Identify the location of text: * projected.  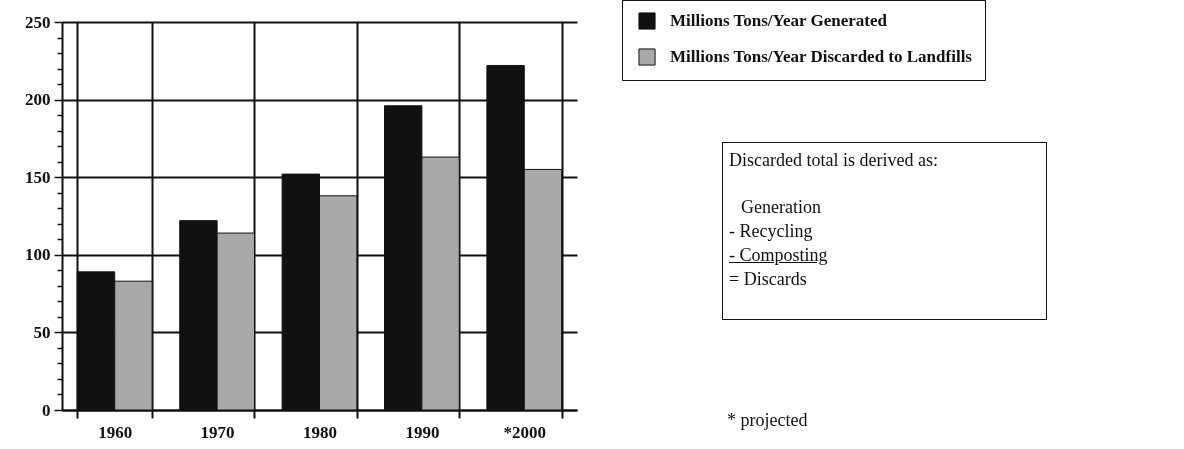
(767, 420).